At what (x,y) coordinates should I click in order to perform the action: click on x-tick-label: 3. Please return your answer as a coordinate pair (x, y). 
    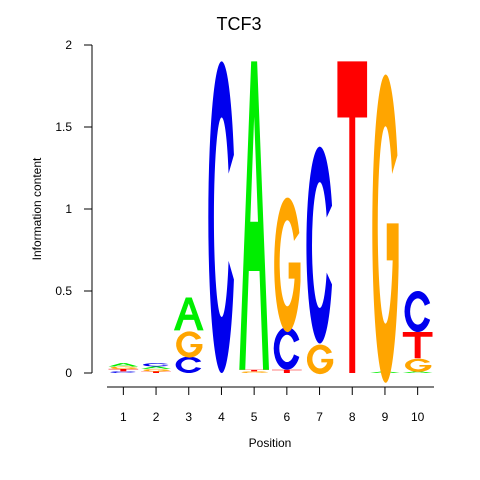
    Looking at the image, I should click on (188, 417).